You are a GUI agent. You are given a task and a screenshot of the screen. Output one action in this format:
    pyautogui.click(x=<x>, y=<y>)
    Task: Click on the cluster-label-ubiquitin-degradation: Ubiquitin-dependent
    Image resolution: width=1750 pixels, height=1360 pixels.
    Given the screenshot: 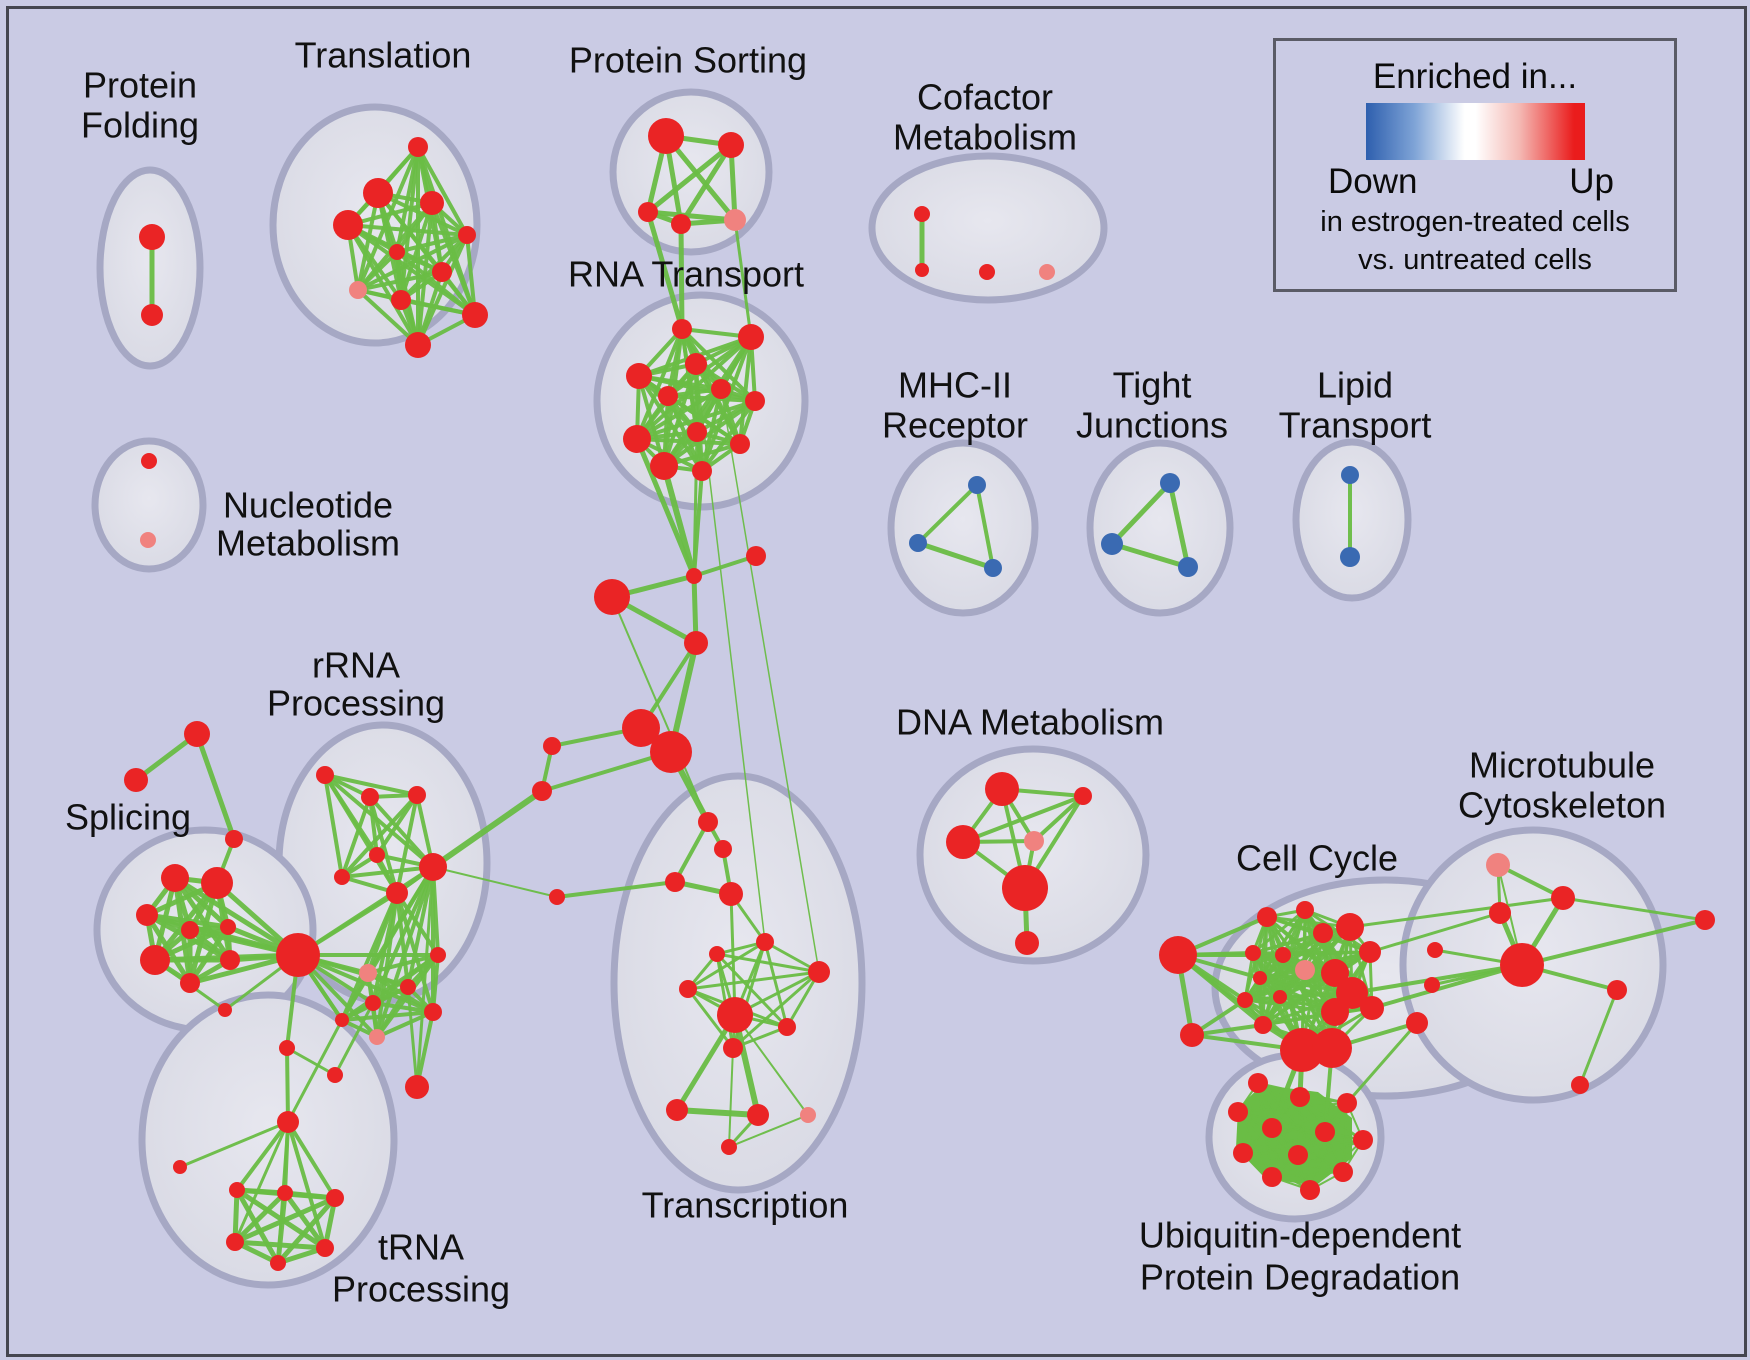 What is the action you would take?
    pyautogui.click(x=1300, y=1235)
    